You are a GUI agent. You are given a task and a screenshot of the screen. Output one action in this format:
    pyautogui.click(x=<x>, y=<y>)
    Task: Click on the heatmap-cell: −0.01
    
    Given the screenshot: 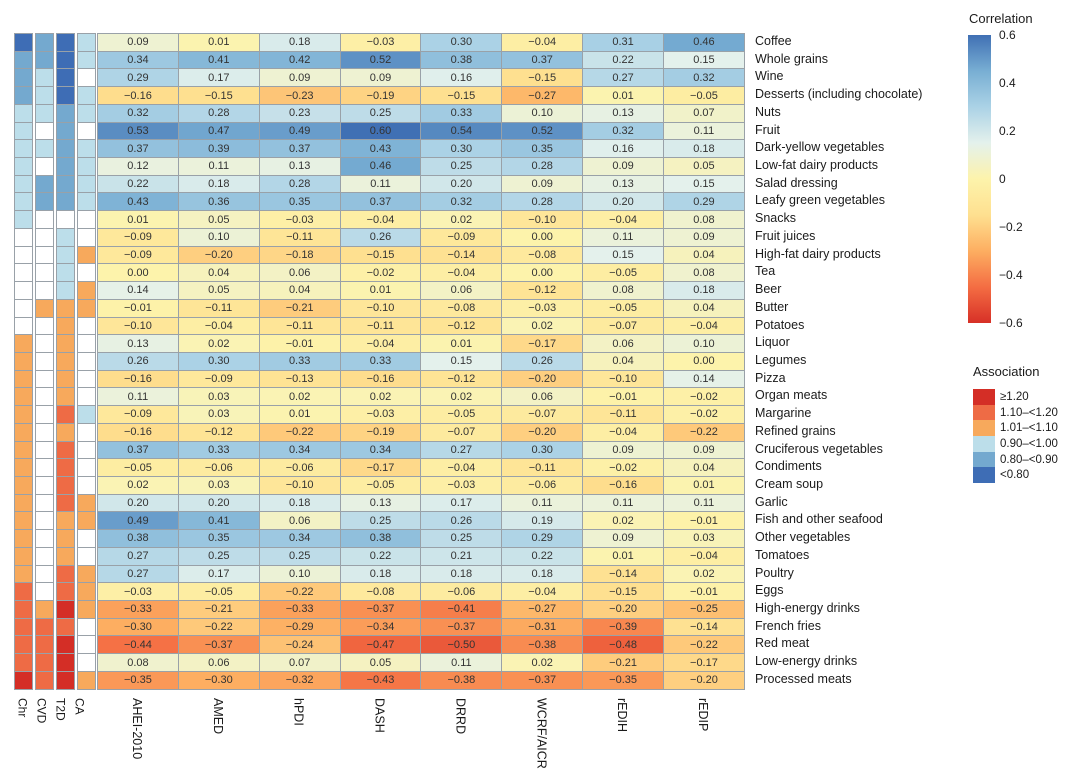 What is the action you would take?
    pyautogui.click(x=138, y=308)
    